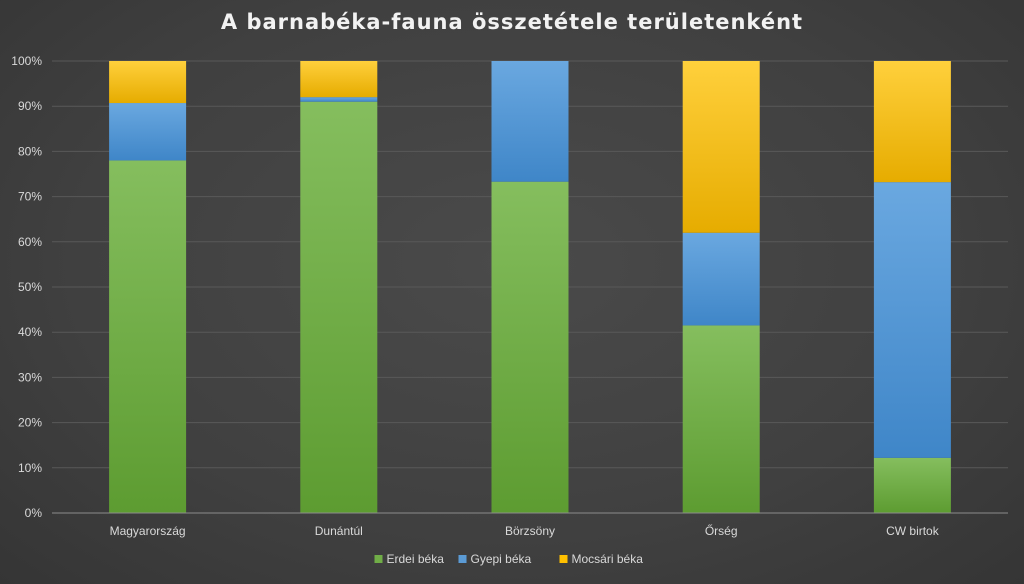  Describe the element at coordinates (30, 423) in the screenshot. I see `y-tick-label: 20%` at that location.